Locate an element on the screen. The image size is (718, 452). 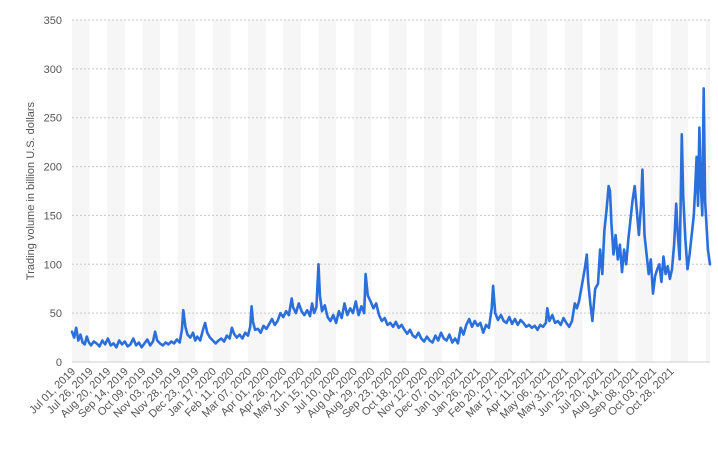
y-axis-title: Trading volume in billion U.S. dollars is located at coordinates (31, 190).